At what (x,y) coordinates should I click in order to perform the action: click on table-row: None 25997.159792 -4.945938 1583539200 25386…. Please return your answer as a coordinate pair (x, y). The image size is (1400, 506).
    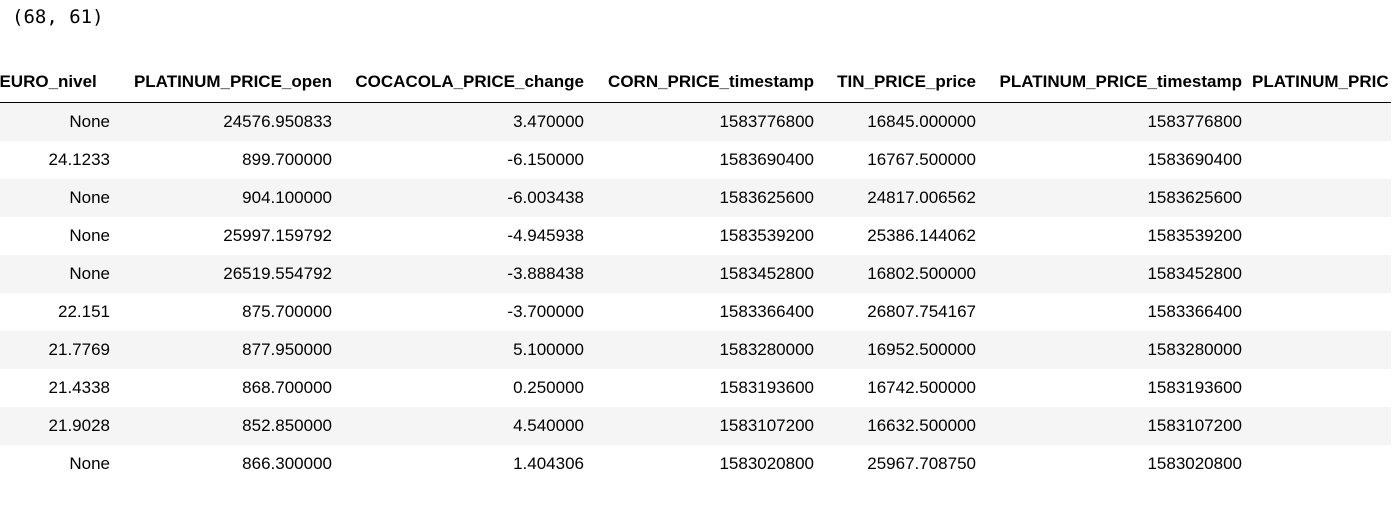
    Looking at the image, I should click on (695, 236).